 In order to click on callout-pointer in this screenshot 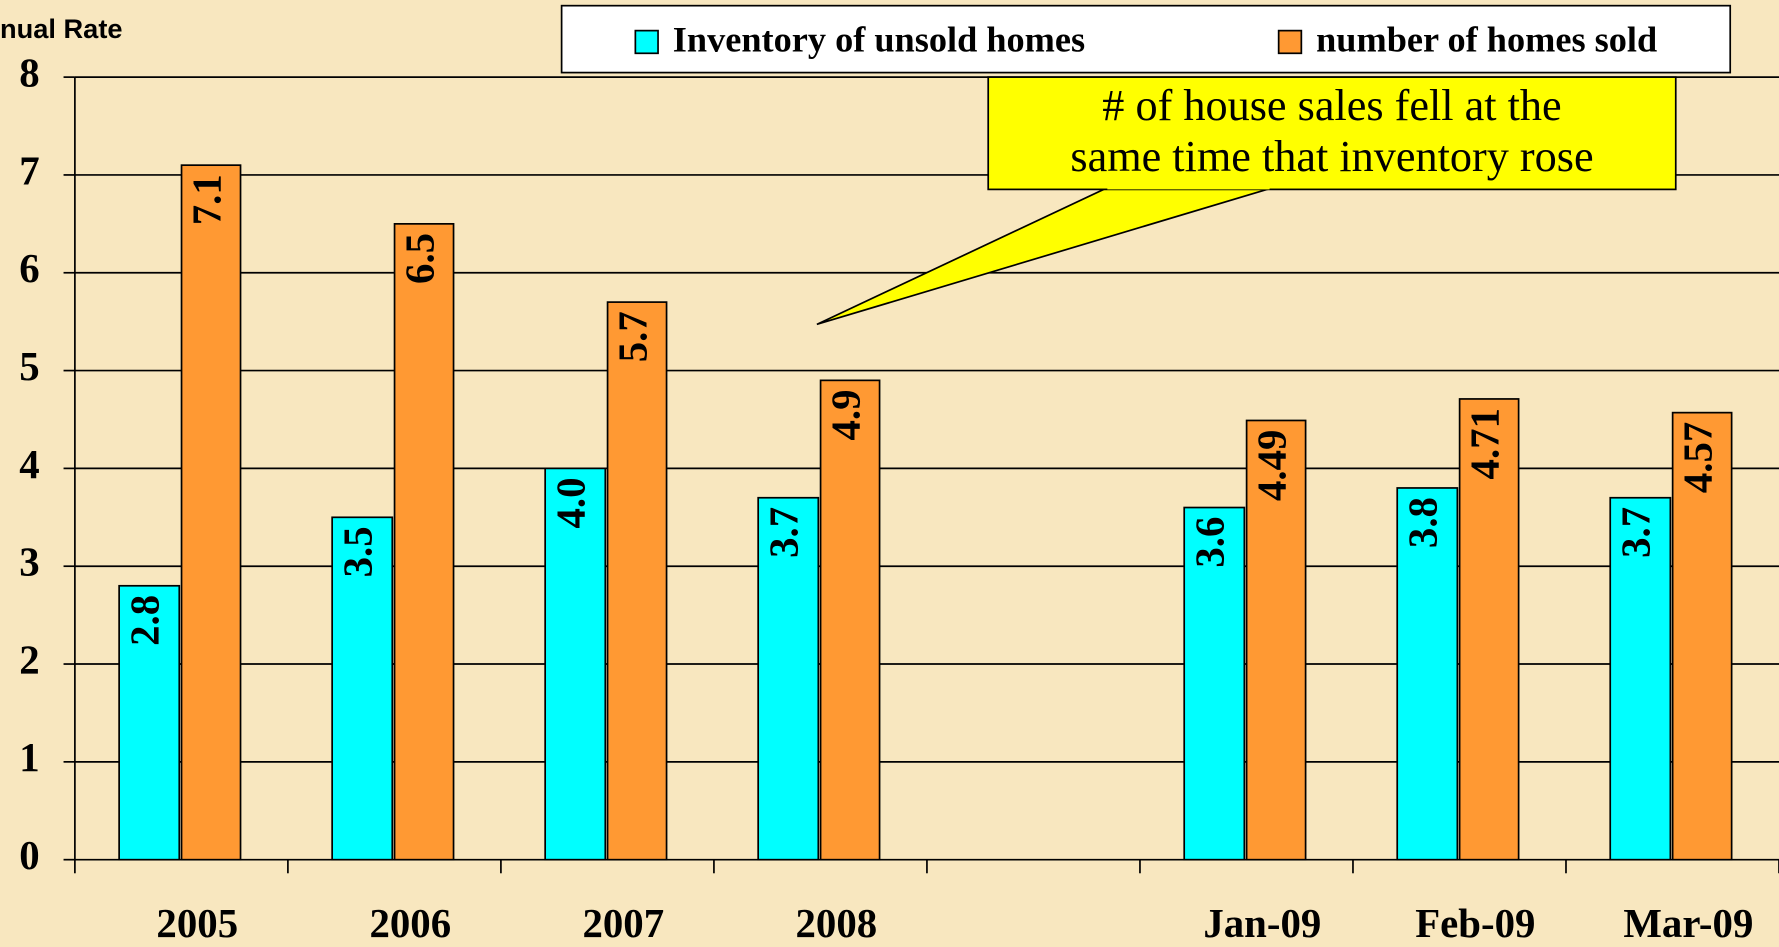, I will do `click(1043, 256)`.